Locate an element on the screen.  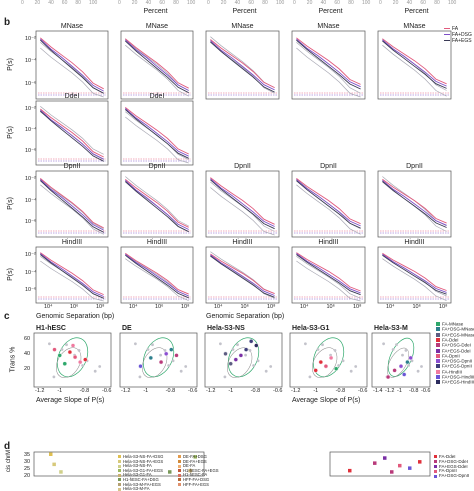
legend-label: DE-FA+DSG is located at coordinates (195, 456).